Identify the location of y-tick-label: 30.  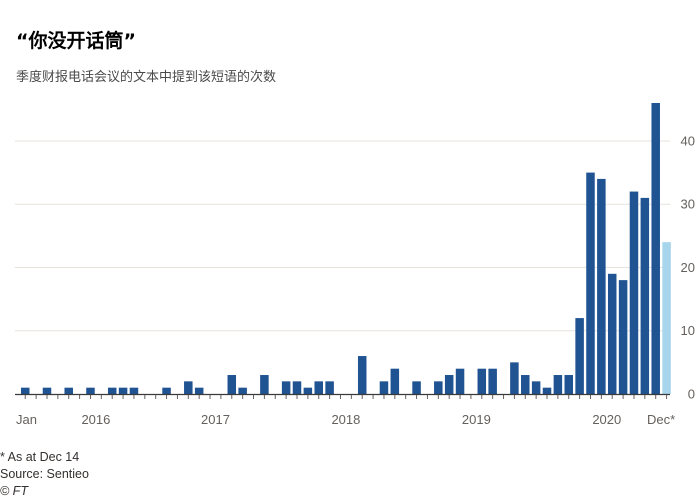
(688, 204).